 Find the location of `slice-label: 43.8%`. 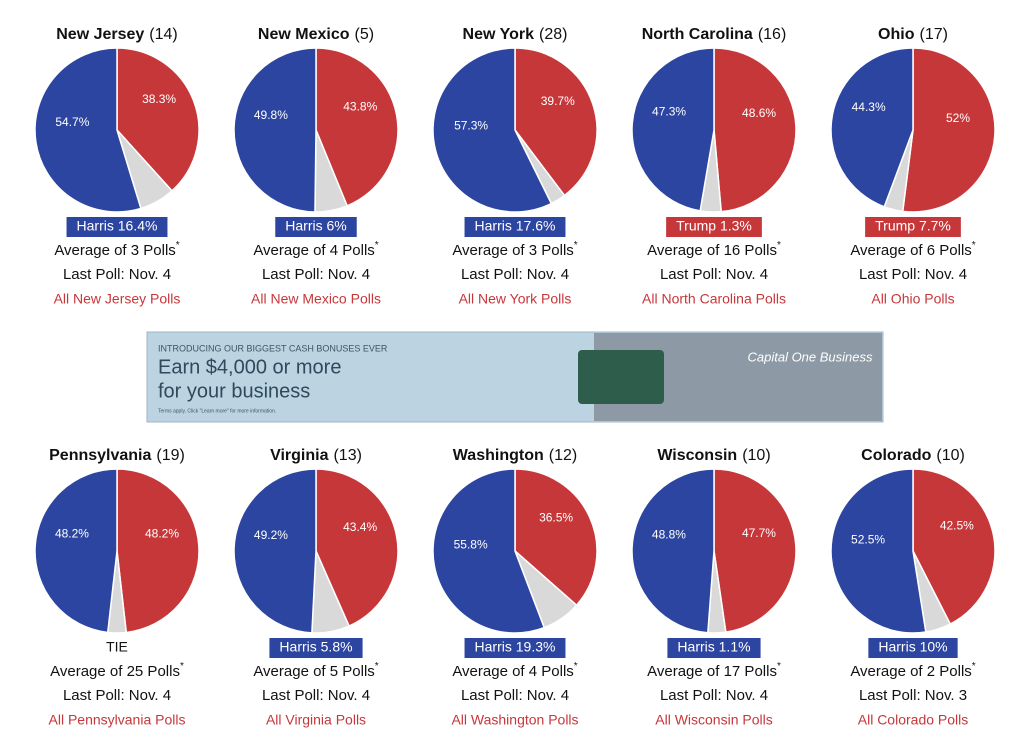

slice-label: 43.8% is located at coordinates (360, 106).